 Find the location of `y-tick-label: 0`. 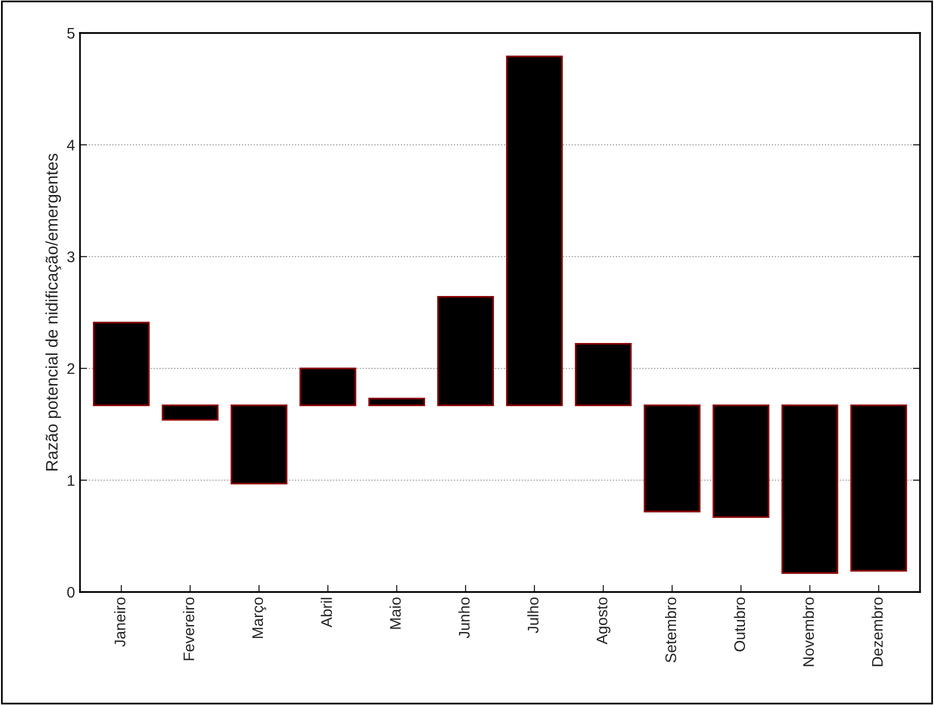

y-tick-label: 0 is located at coordinates (71, 592).